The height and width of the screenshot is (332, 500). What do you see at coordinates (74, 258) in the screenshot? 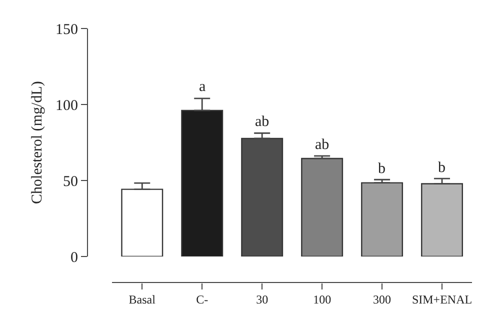
I see `y-tick-label: 0` at bounding box center [74, 258].